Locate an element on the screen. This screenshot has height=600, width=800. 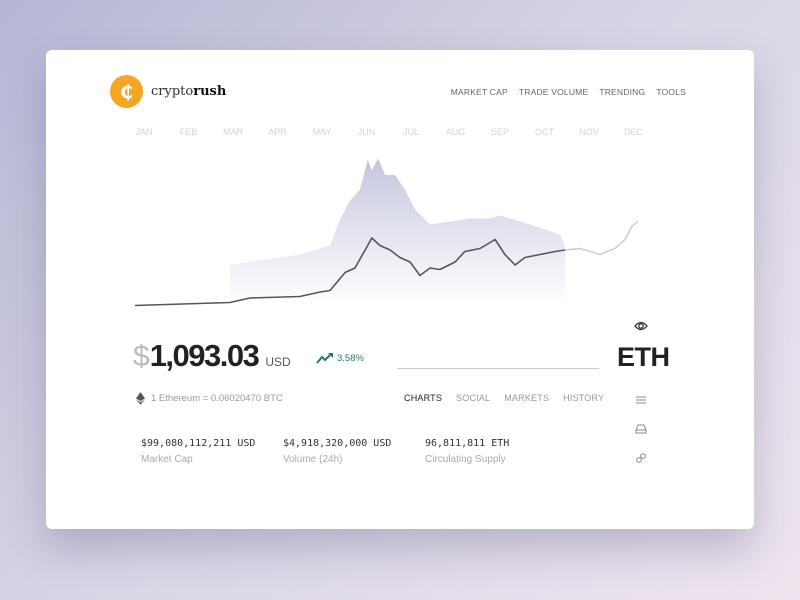
ticker-symbol: ETH is located at coordinates (643, 357).